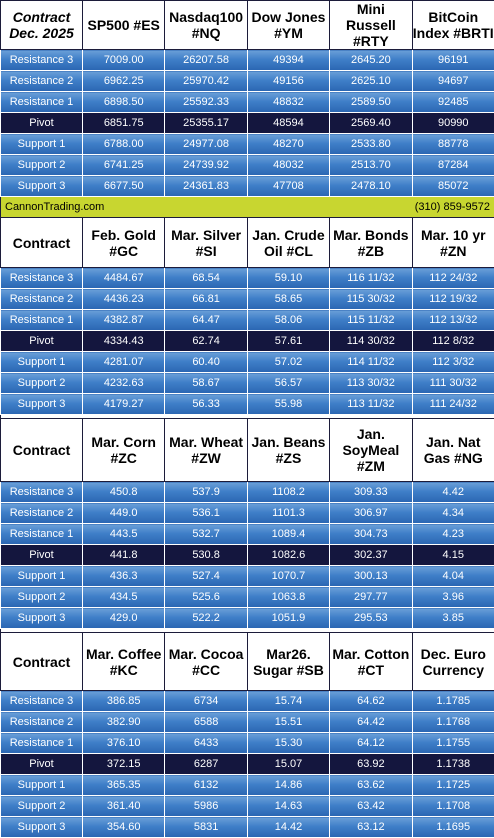  What do you see at coordinates (288, 341) in the screenshot?
I see `level-value: 57.61` at bounding box center [288, 341].